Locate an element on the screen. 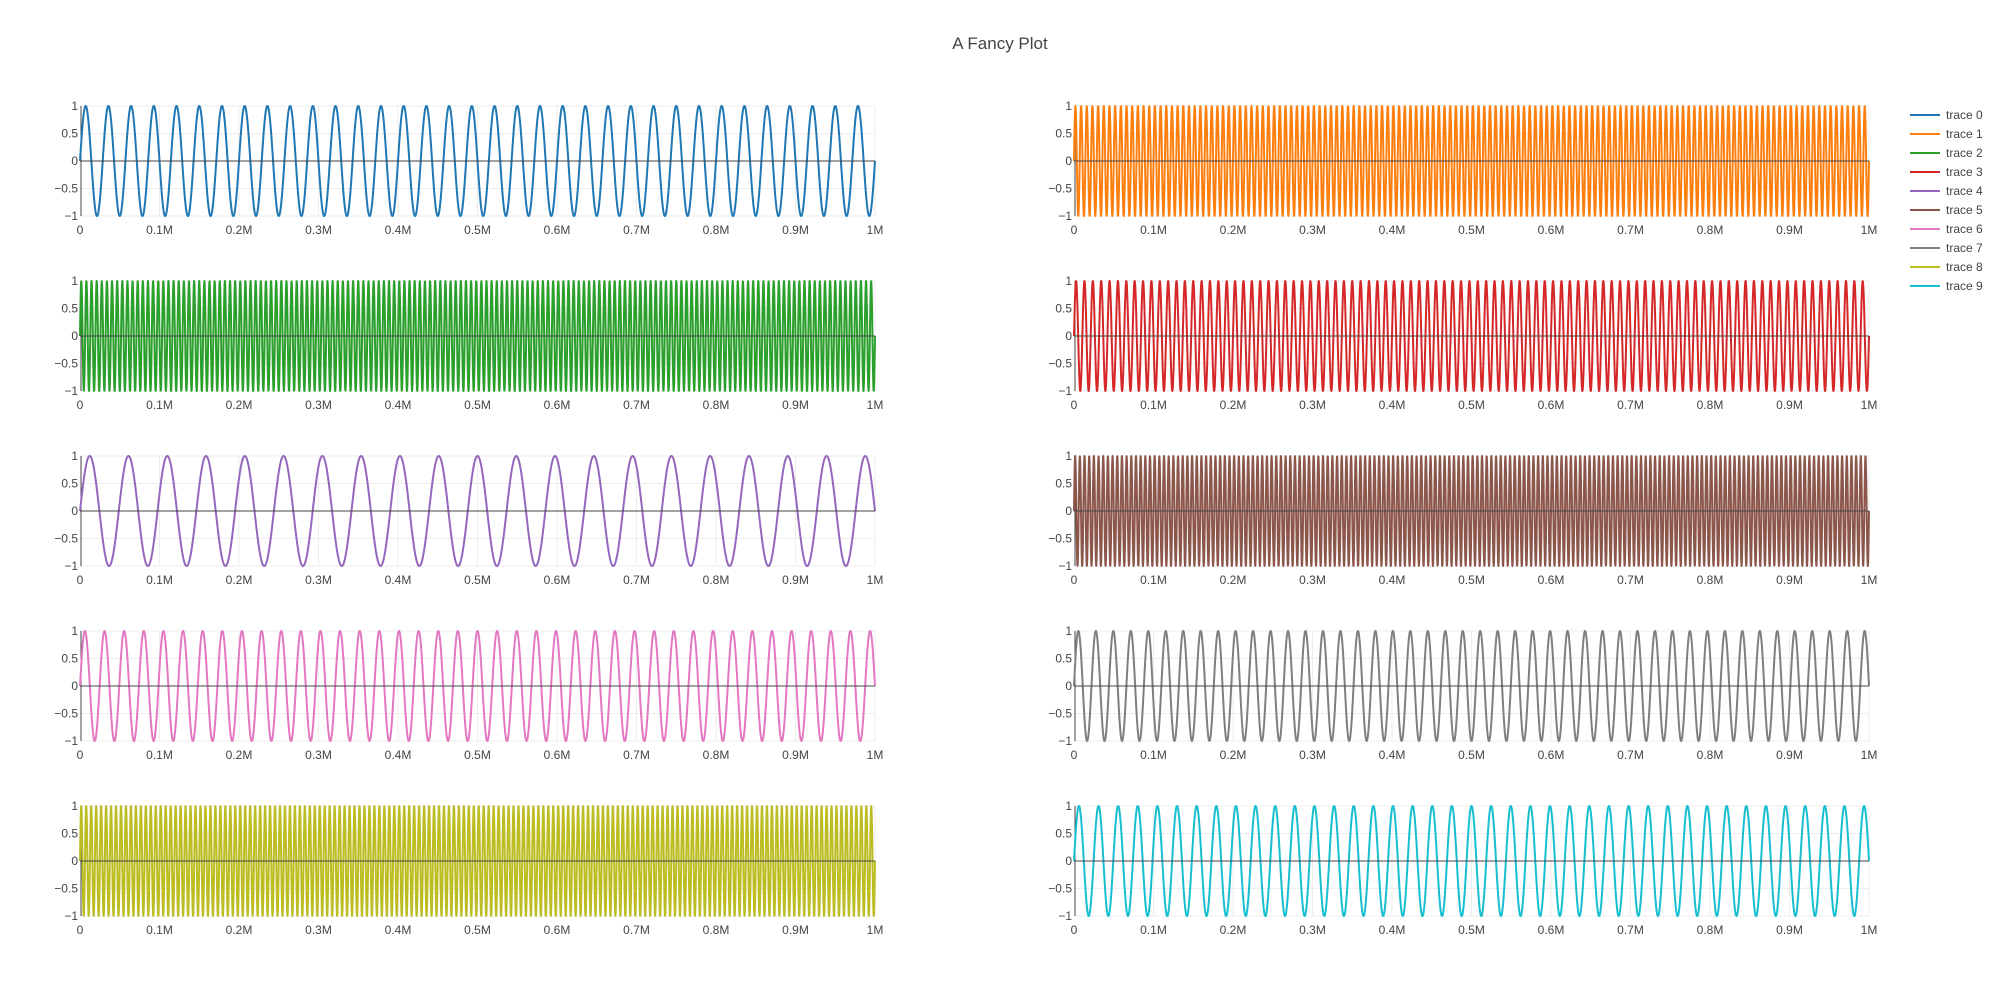  legend-item-trace-0: trace 0 is located at coordinates (1946, 115).